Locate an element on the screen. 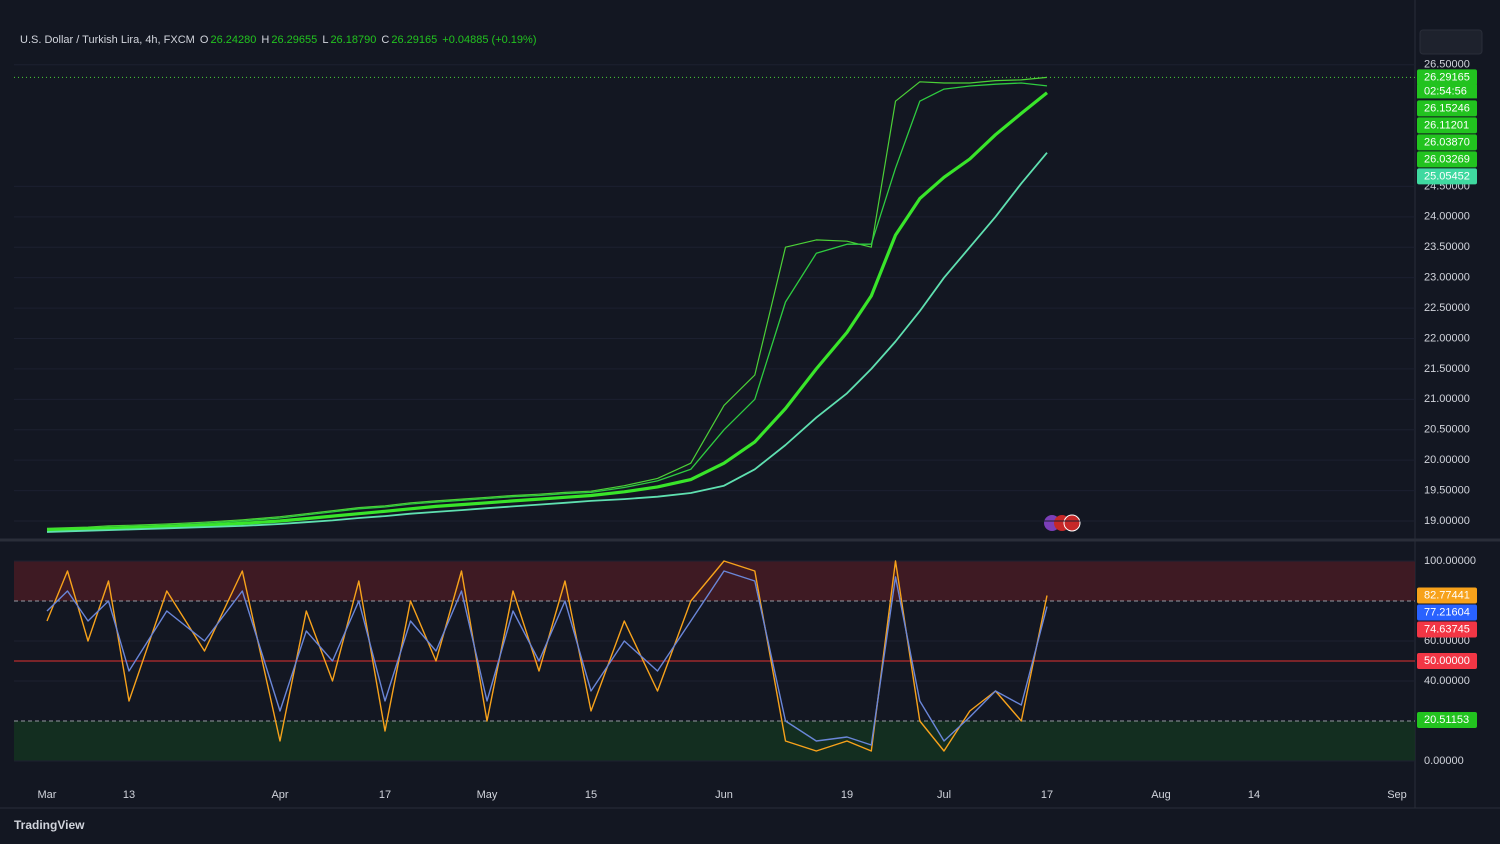  price-badge-label: 74.63745 is located at coordinates (1447, 629).